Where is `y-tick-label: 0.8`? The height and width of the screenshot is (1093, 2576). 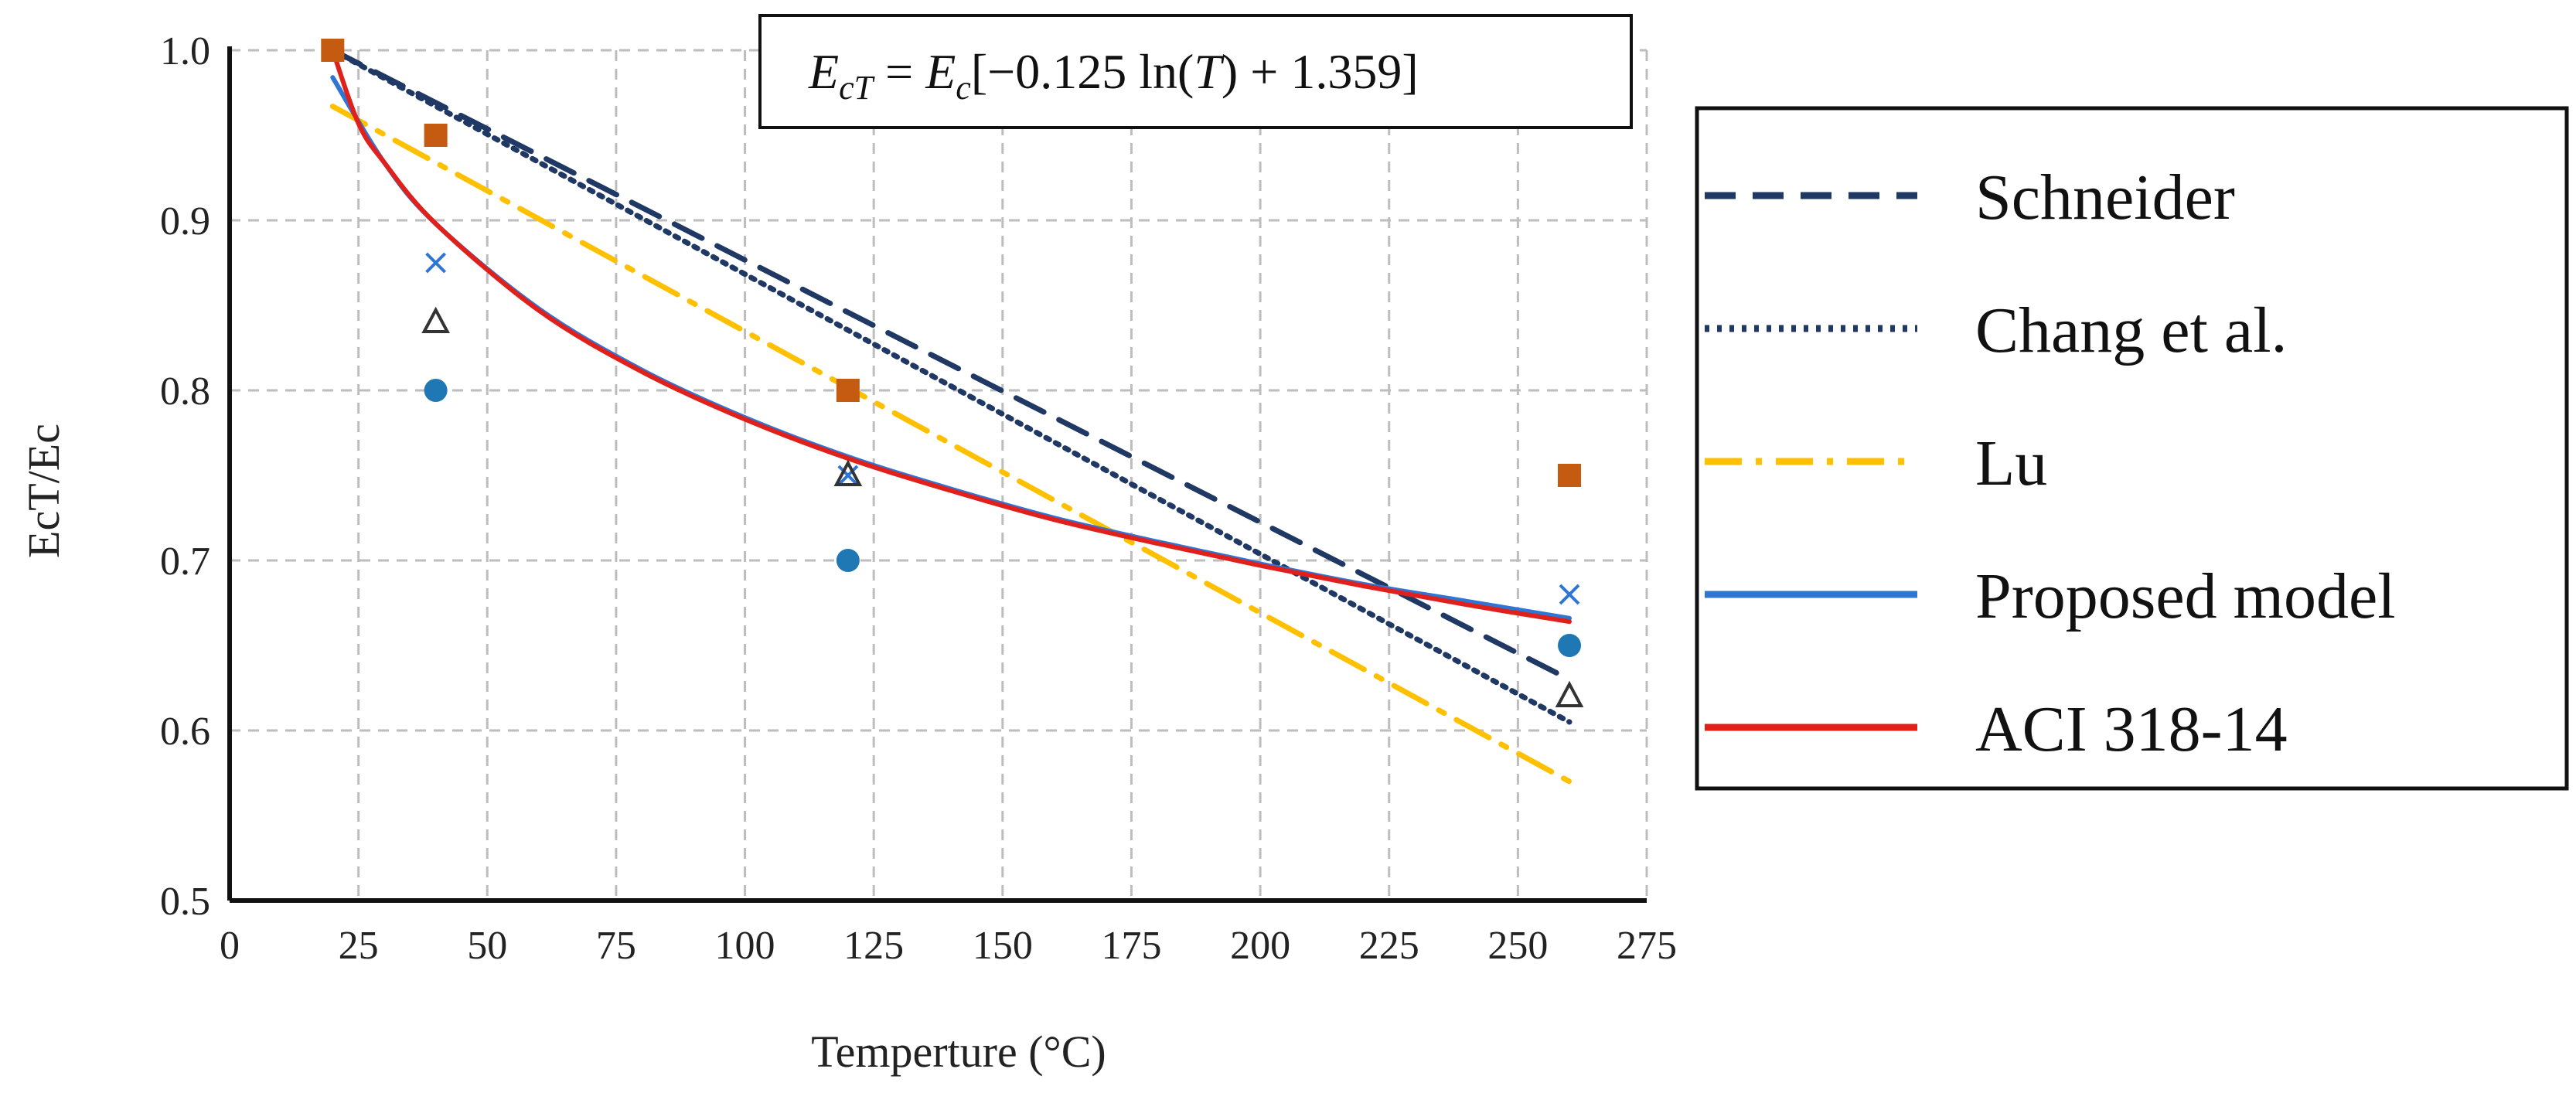
y-tick-label: 0.8 is located at coordinates (185, 391).